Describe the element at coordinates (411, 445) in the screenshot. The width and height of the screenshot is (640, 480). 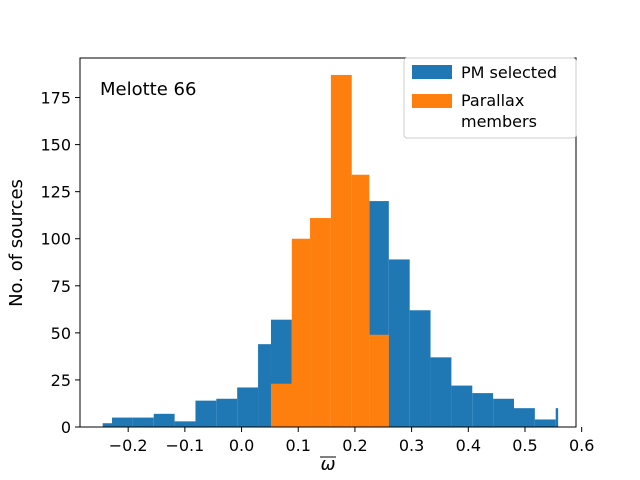
I see `x-tick-label: 0.3` at that location.